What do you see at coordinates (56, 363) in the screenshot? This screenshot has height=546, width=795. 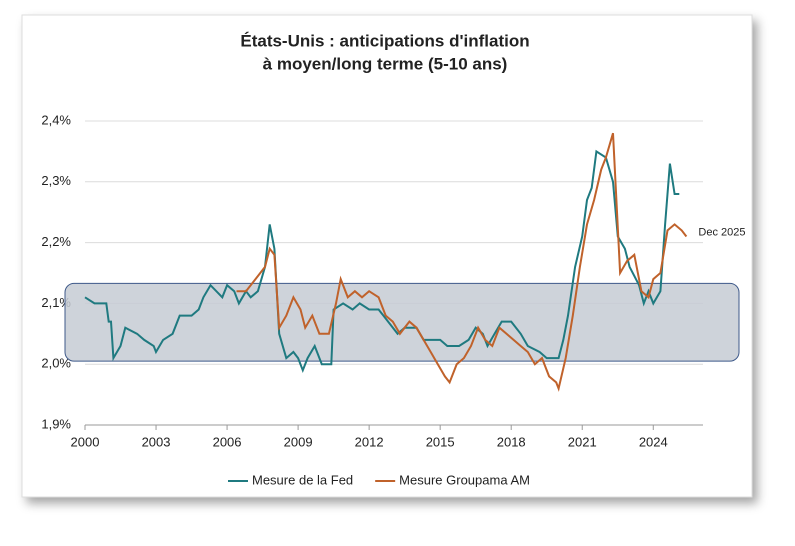 I see `y-tick-label: 2,0%` at bounding box center [56, 363].